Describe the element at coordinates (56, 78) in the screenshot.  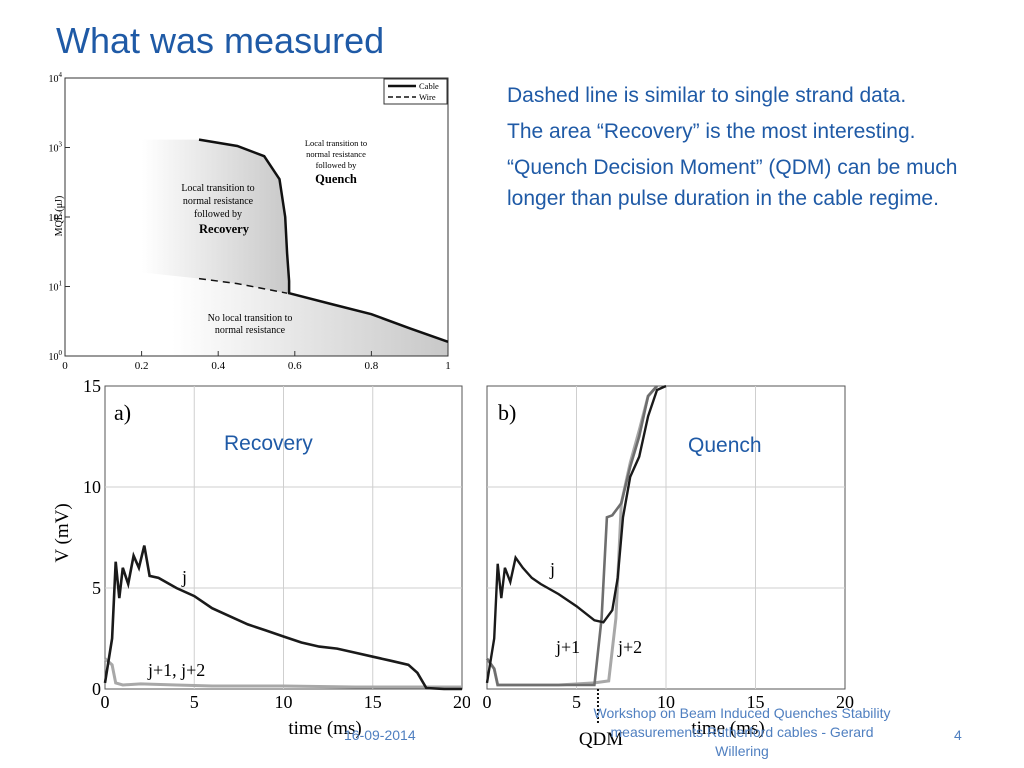
I see `mqe-ytick-label: 10⁴` at that location.